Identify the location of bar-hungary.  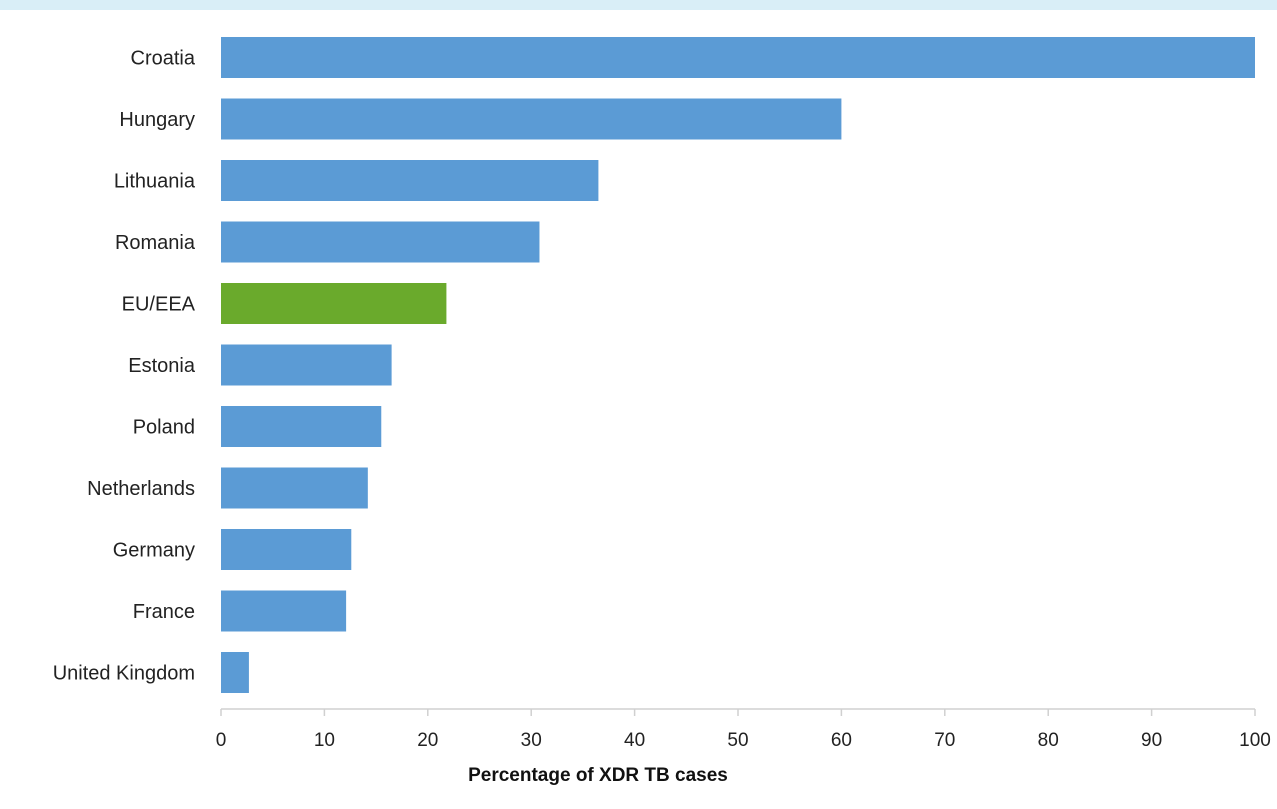
(531, 119).